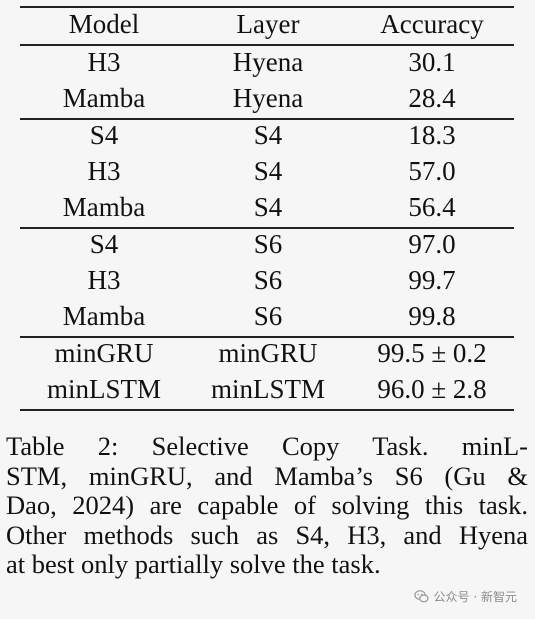 The height and width of the screenshot is (619, 535). What do you see at coordinates (268, 389) in the screenshot?
I see `cell-layer: minLSTM` at bounding box center [268, 389].